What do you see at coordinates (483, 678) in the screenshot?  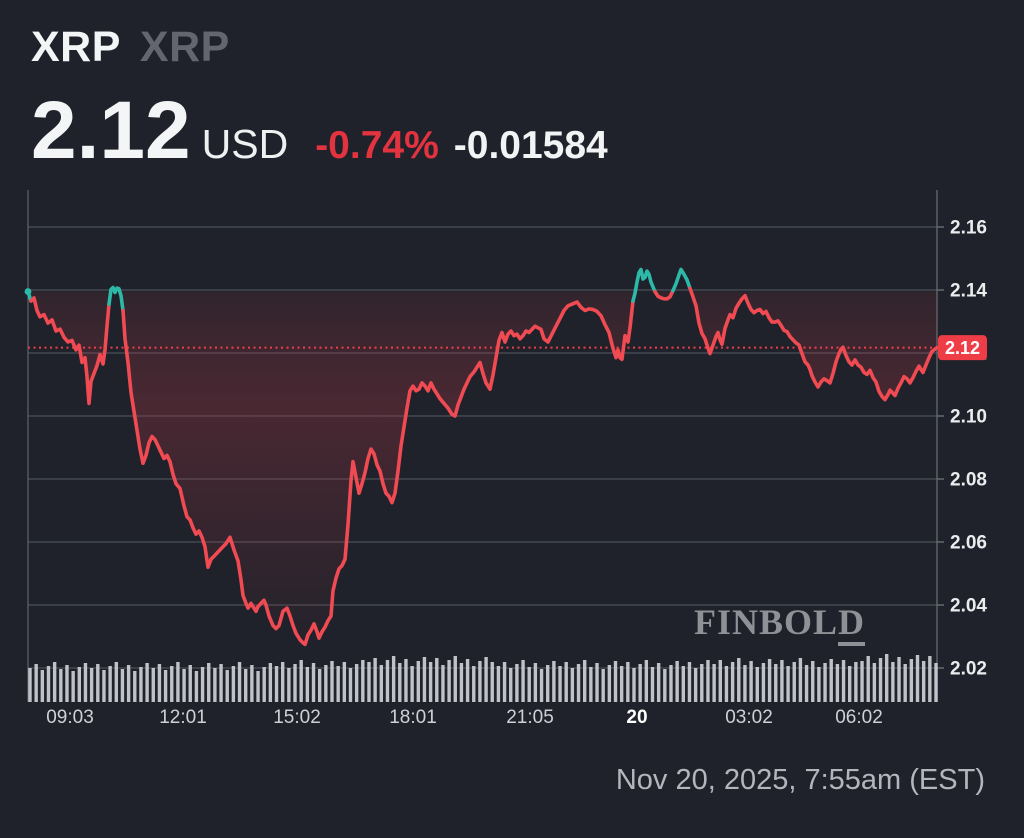 I see `volume-bars` at bounding box center [483, 678].